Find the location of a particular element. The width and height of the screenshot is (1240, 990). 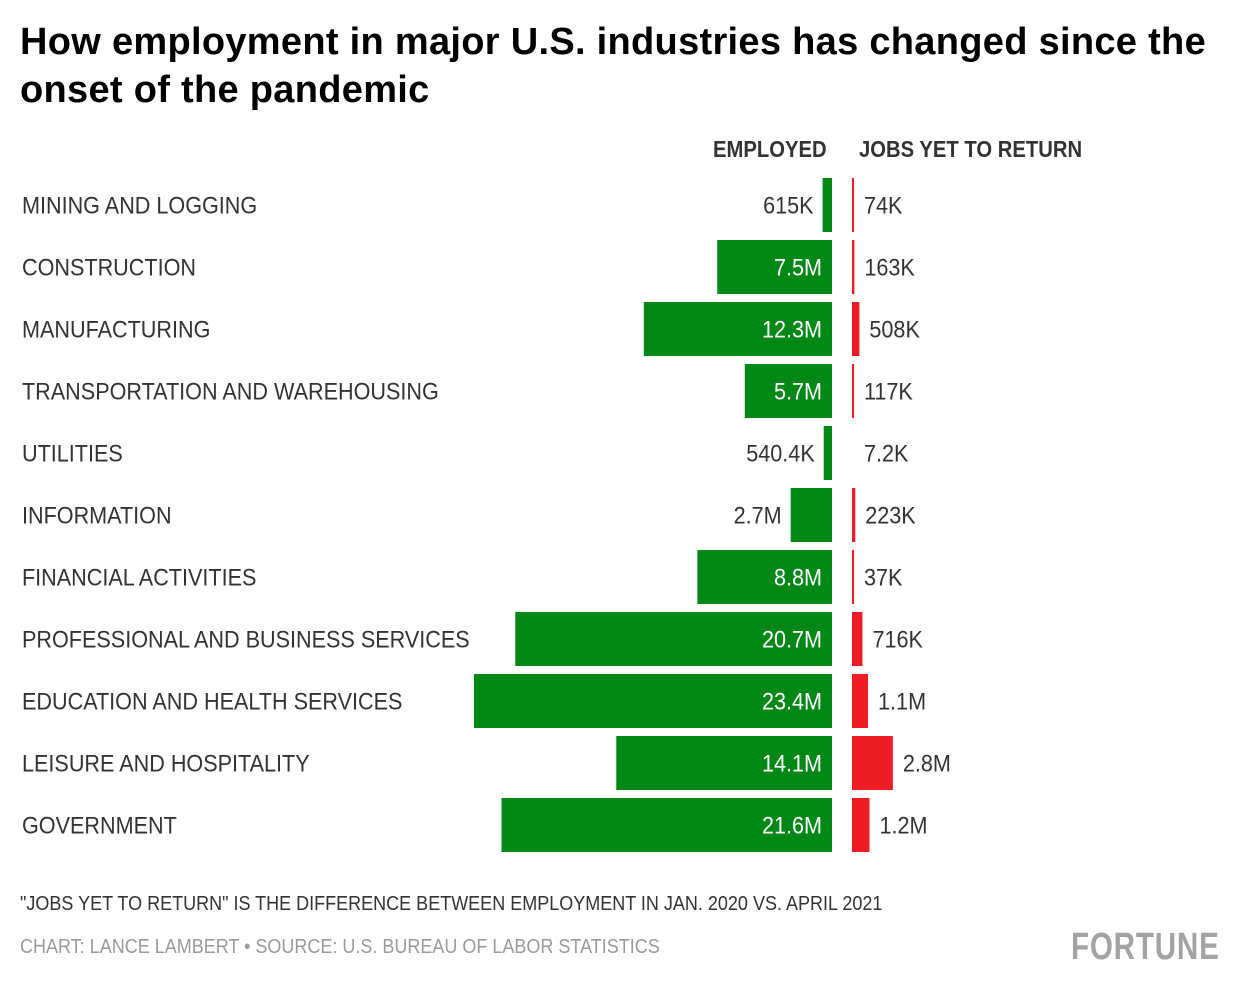

category-label: CONSTRUCTION is located at coordinates (109, 266).